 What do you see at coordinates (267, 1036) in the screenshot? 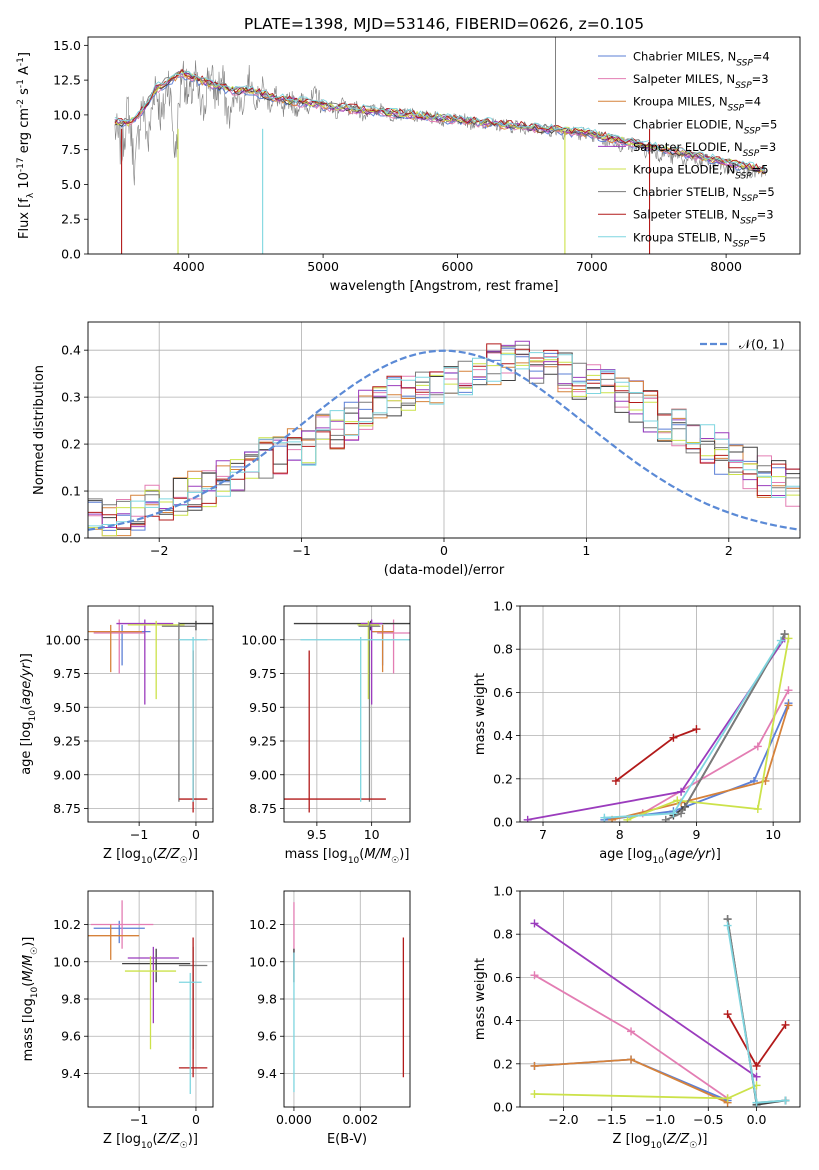
I see `y-tick-label: 9.6` at bounding box center [267, 1036].